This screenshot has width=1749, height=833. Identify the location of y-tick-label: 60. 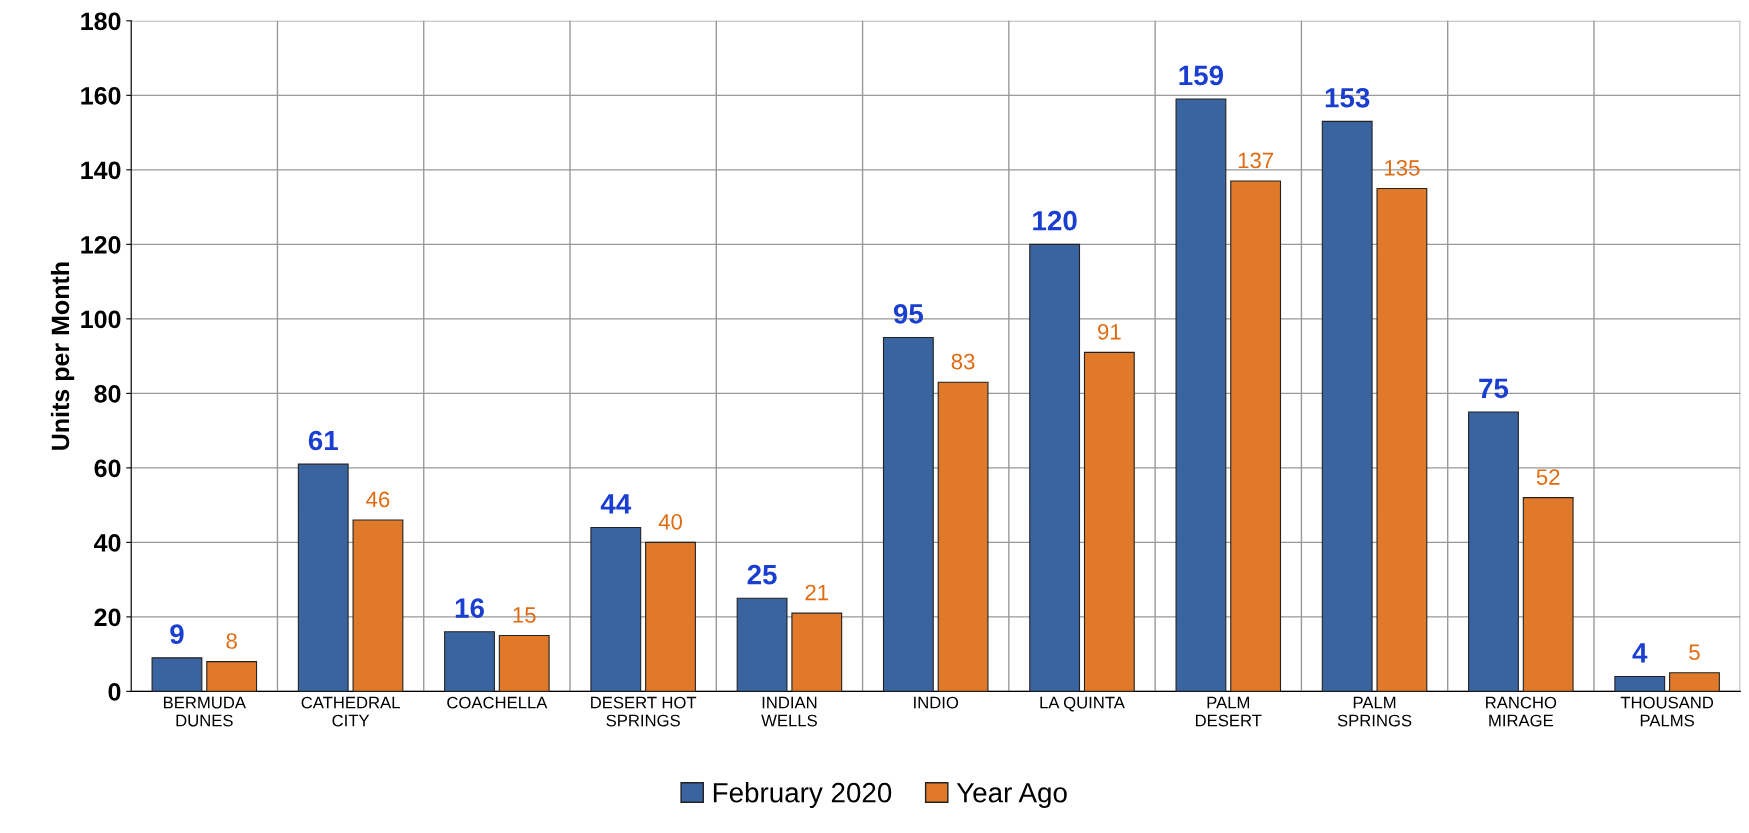
(107, 468).